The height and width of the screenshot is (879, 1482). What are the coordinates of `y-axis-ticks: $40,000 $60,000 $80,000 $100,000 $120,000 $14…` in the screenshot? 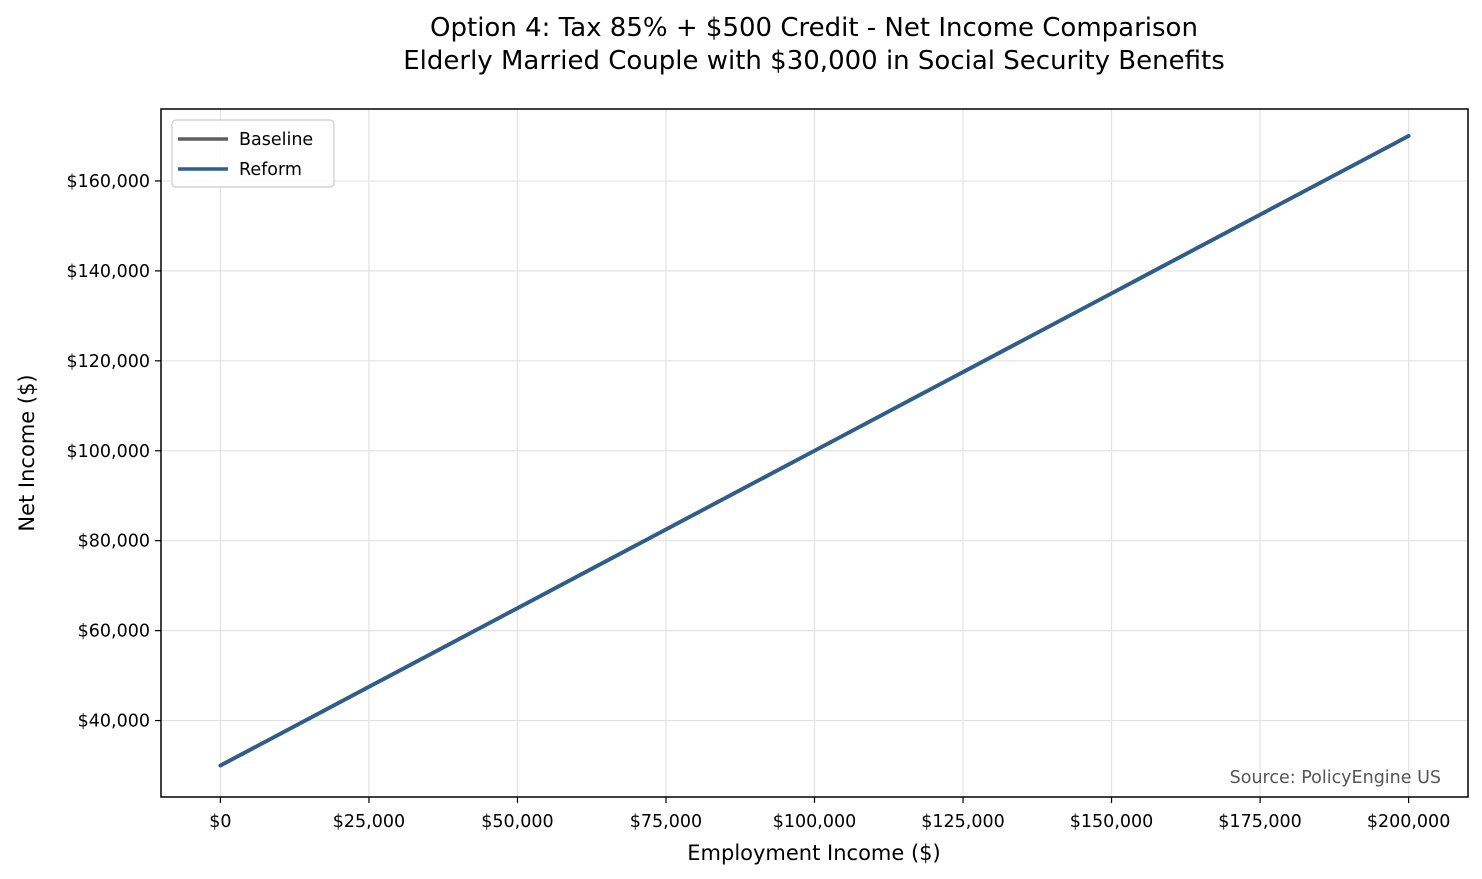 It's located at (113, 452).